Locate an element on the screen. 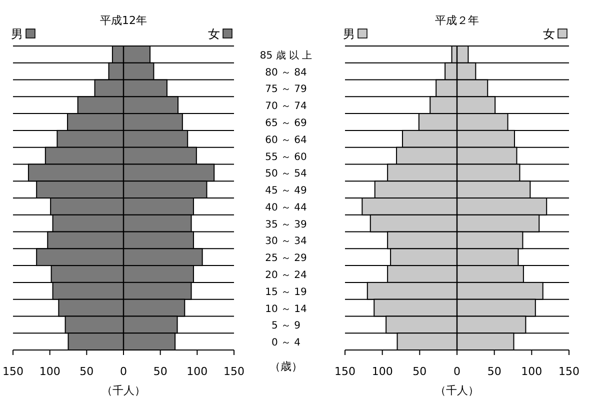 Image resolution: width=589 pixels, height=412 pixels. y-tick-label: 0 ～ 4 is located at coordinates (286, 343).